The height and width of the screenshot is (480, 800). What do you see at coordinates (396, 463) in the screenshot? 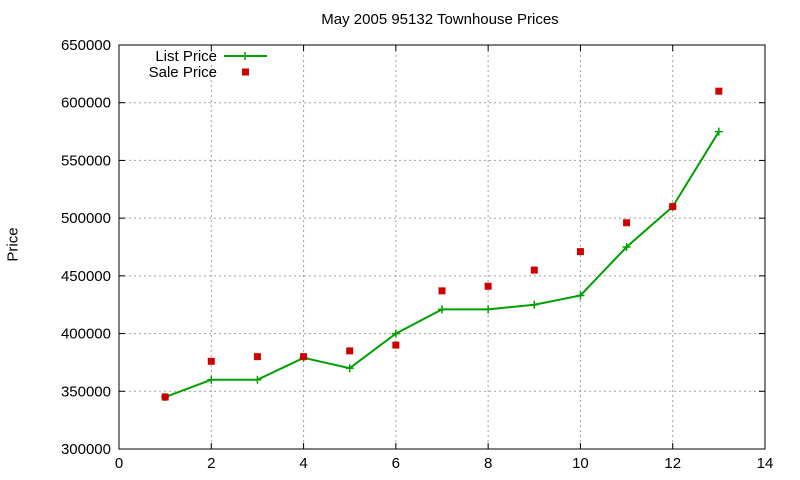
I see `x-tick-label: 6` at bounding box center [396, 463].